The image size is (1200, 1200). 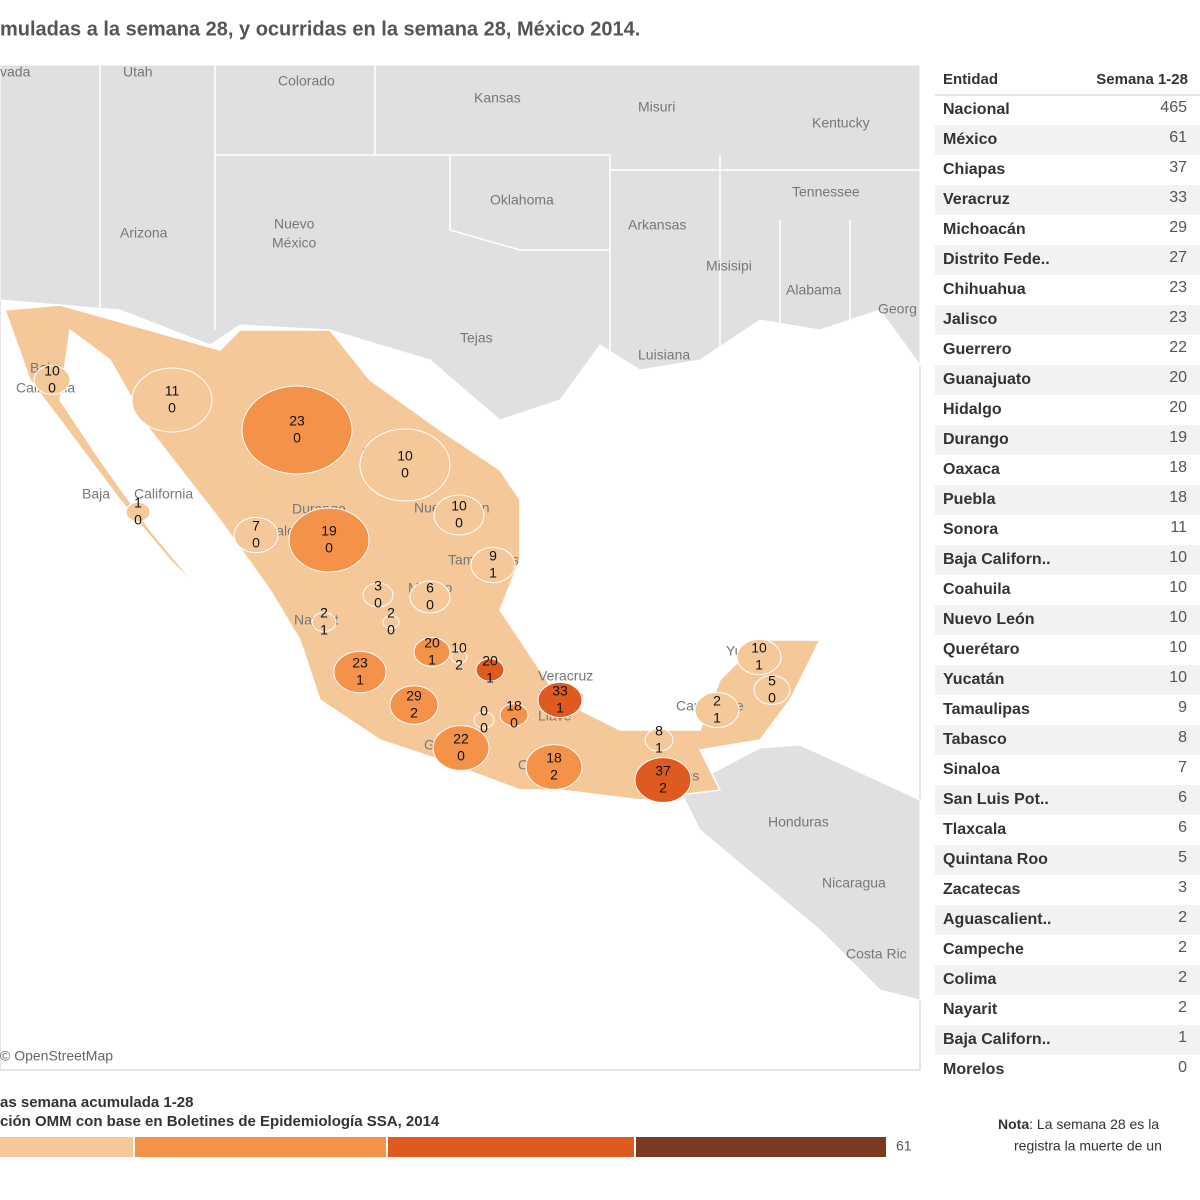 What do you see at coordinates (987, 379) in the screenshot?
I see `row-name: Guanajuato` at bounding box center [987, 379].